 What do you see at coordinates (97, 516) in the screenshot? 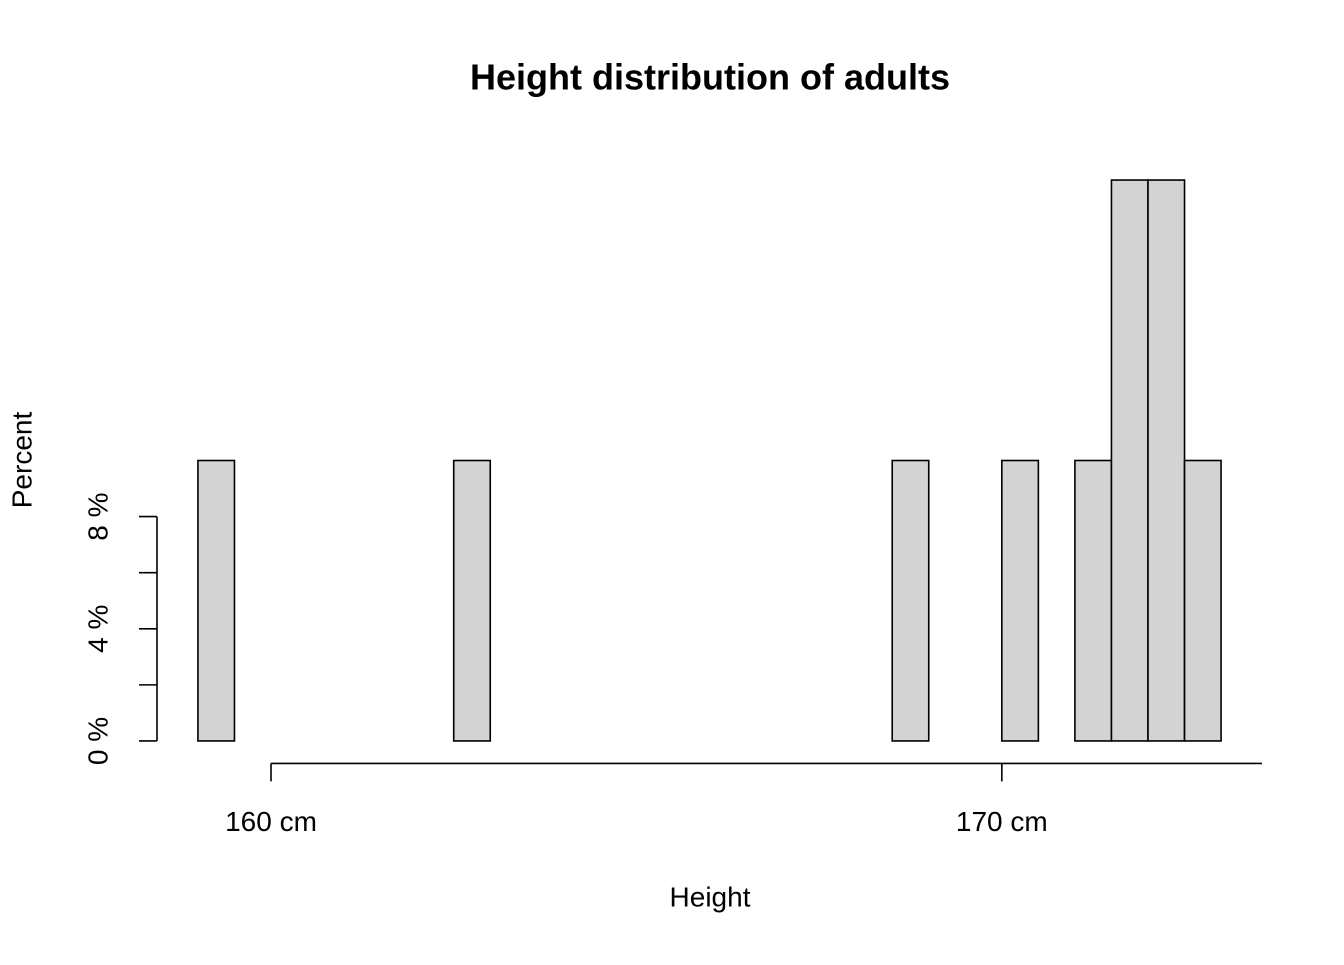
I see `y-tick-label: 8 %` at bounding box center [97, 516].